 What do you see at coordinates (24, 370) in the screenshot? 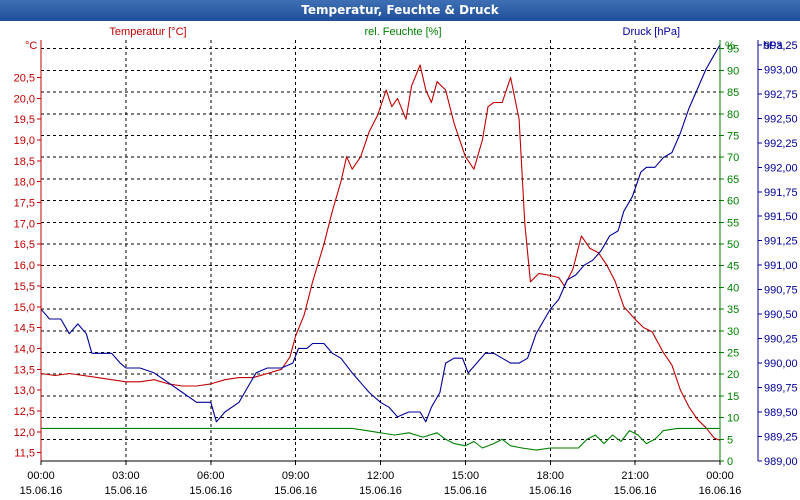
I see `temperature-tick-label: 13,5` at bounding box center [24, 370].